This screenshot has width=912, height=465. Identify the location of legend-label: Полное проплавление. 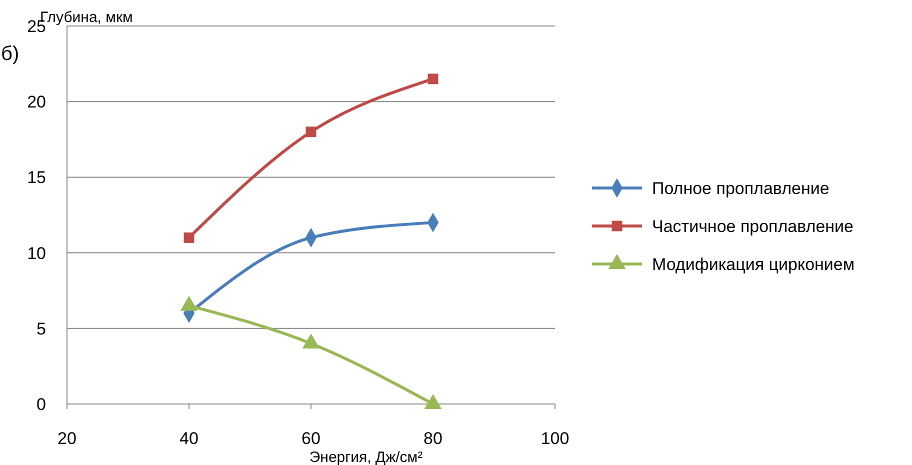
(741, 188).